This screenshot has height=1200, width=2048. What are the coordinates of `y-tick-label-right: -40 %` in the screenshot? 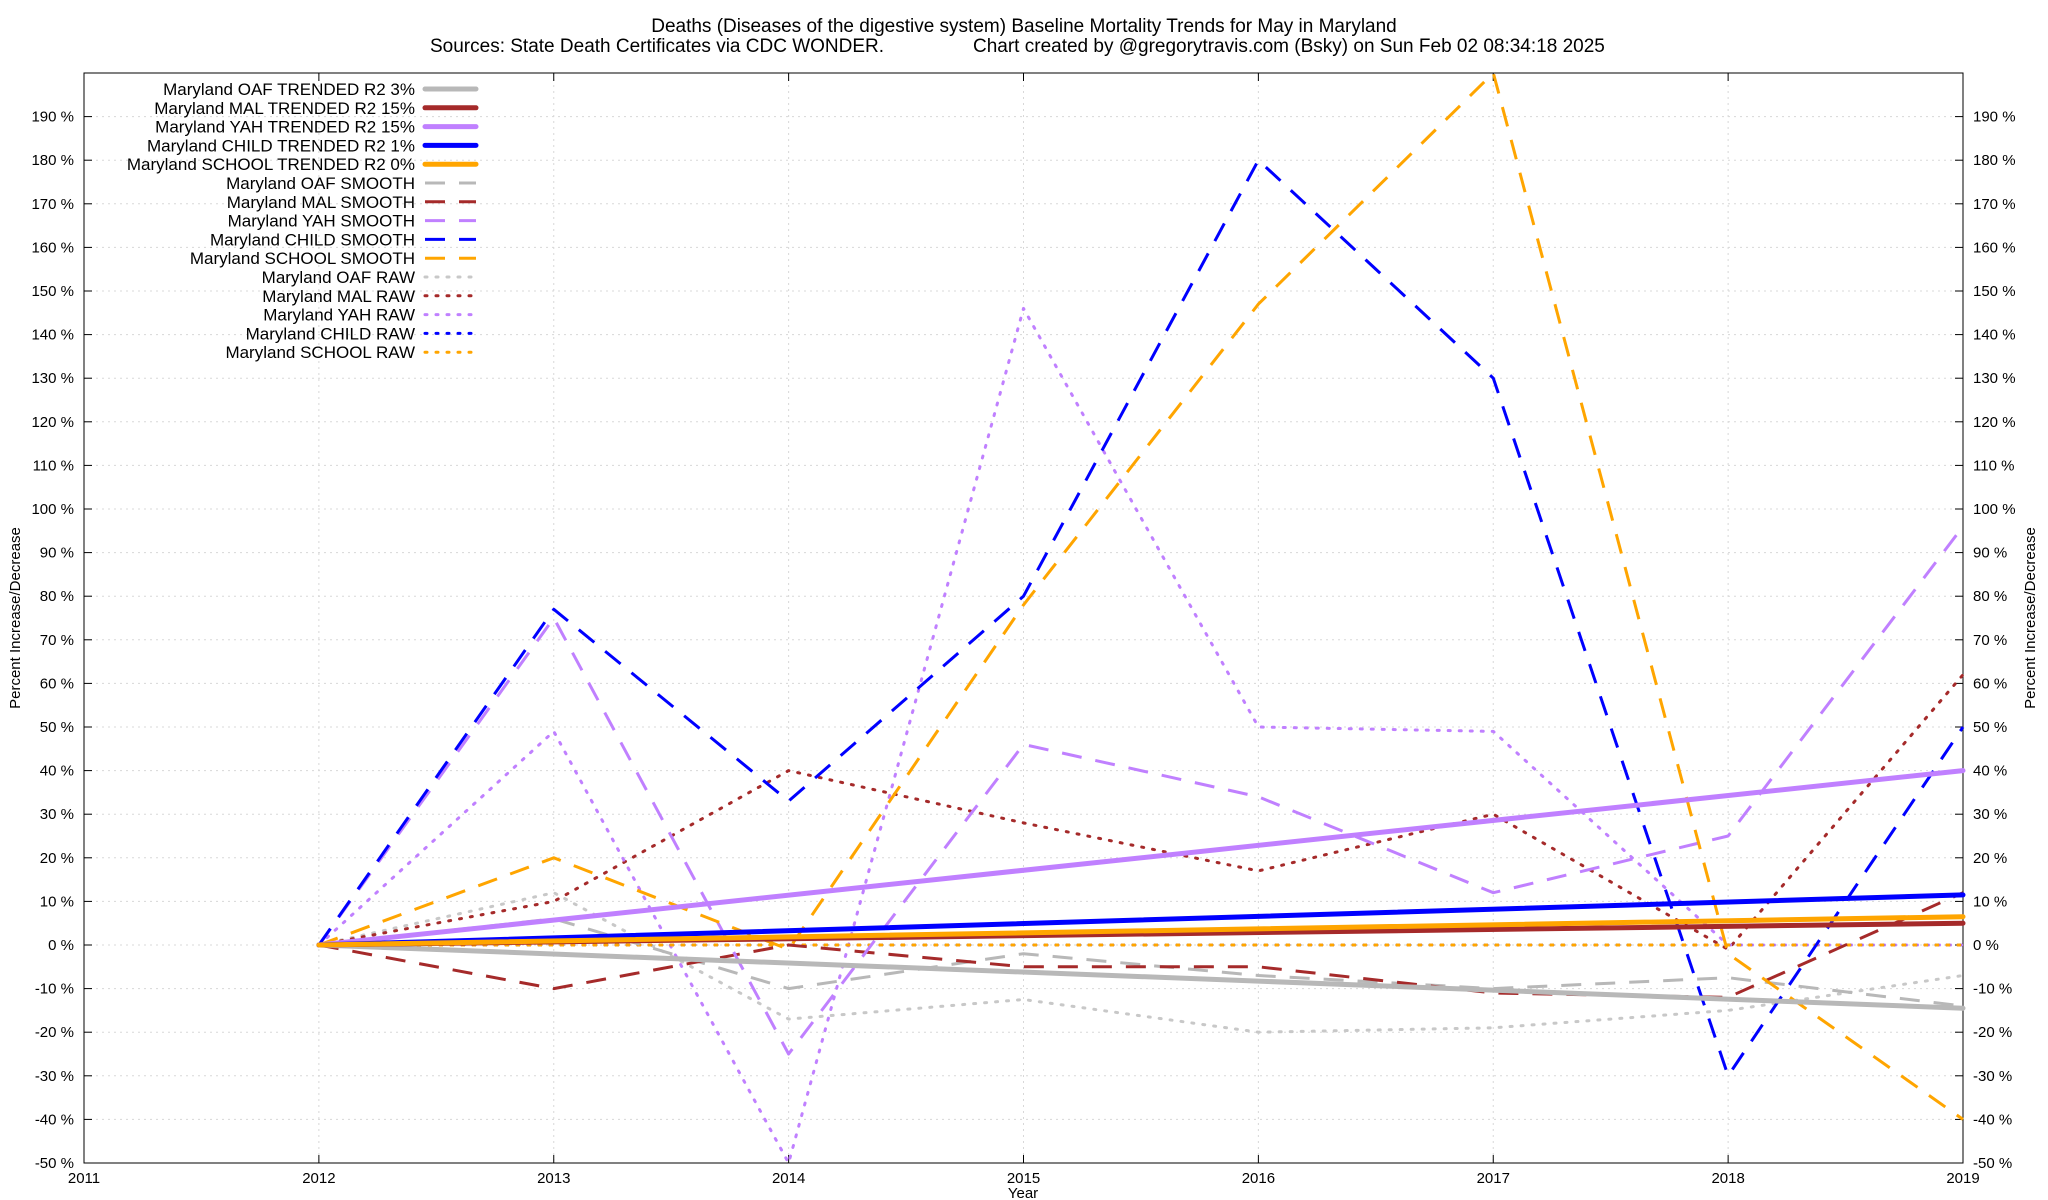 It's located at (1992, 1119).